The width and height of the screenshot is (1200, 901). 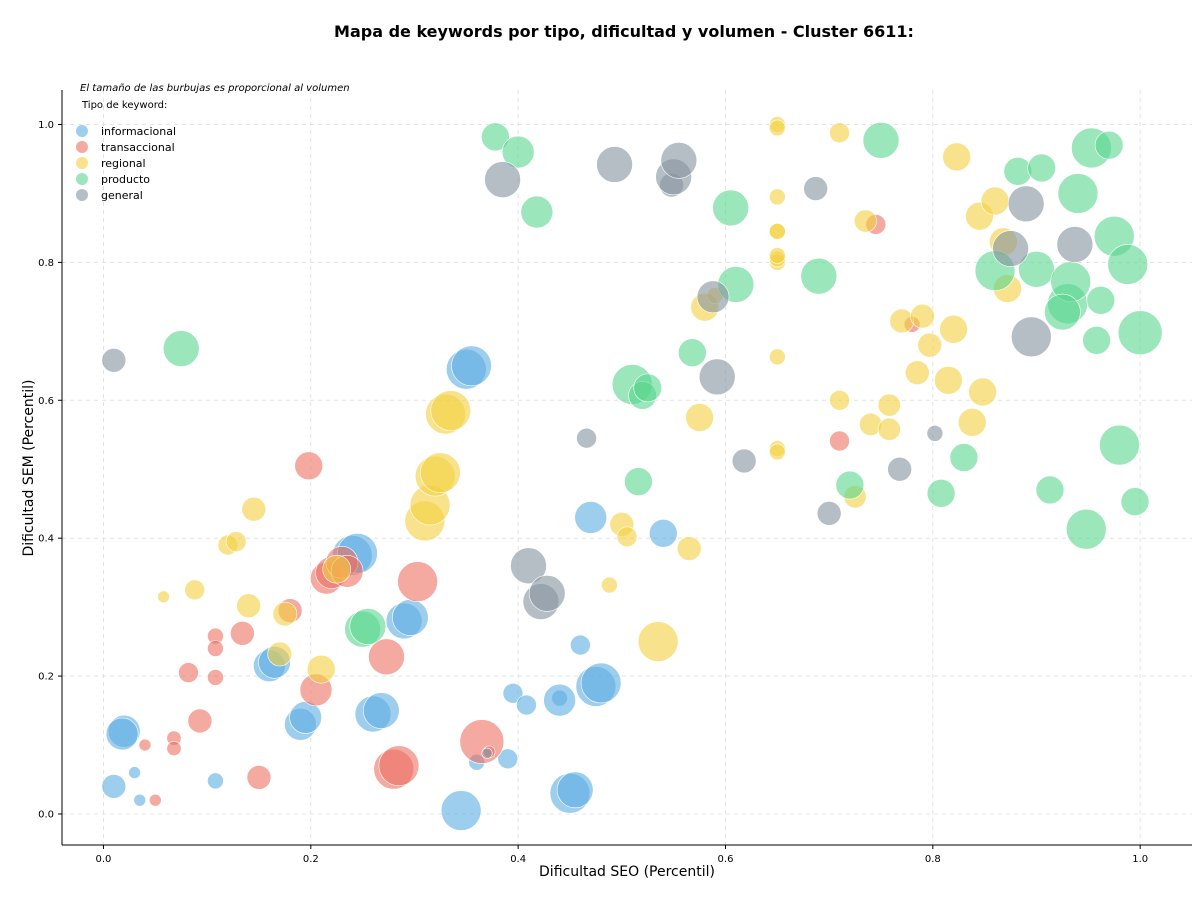 What do you see at coordinates (82, 163) in the screenshot?
I see `legend-marker-regional` at bounding box center [82, 163].